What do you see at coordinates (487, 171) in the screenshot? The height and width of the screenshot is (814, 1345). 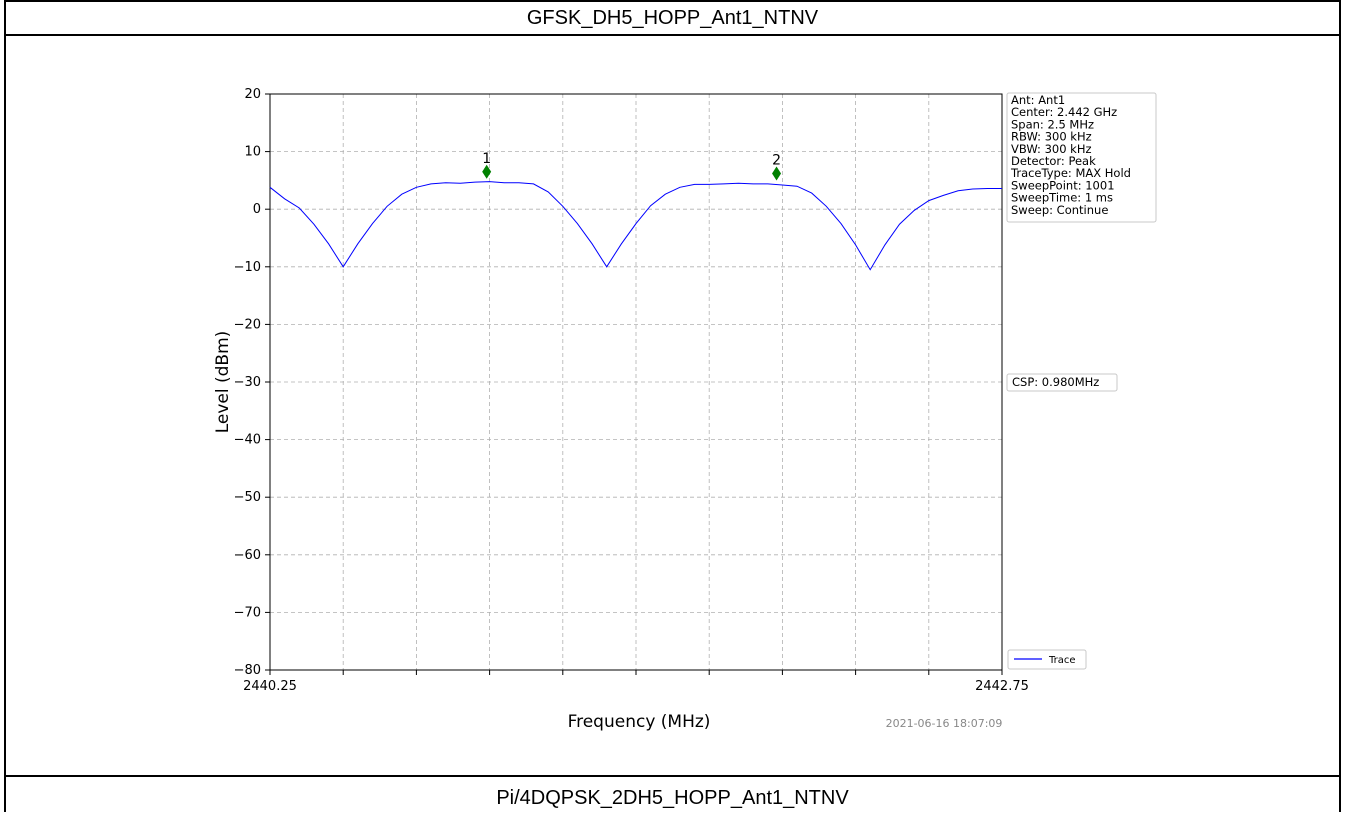 I see `marker-1-diamond` at bounding box center [487, 171].